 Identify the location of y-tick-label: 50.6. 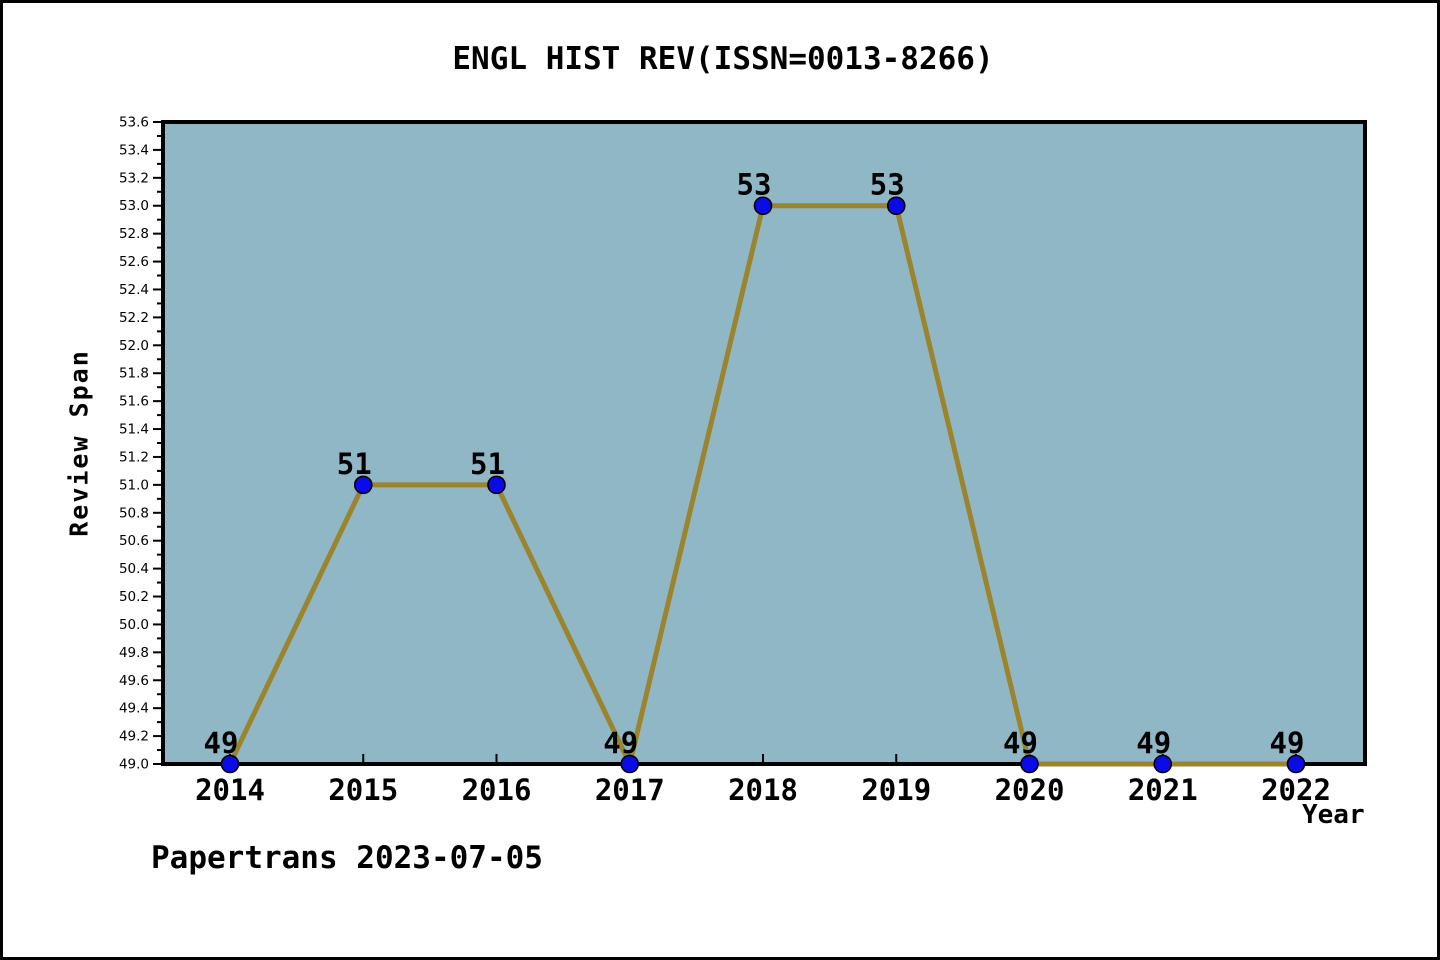
(134, 541).